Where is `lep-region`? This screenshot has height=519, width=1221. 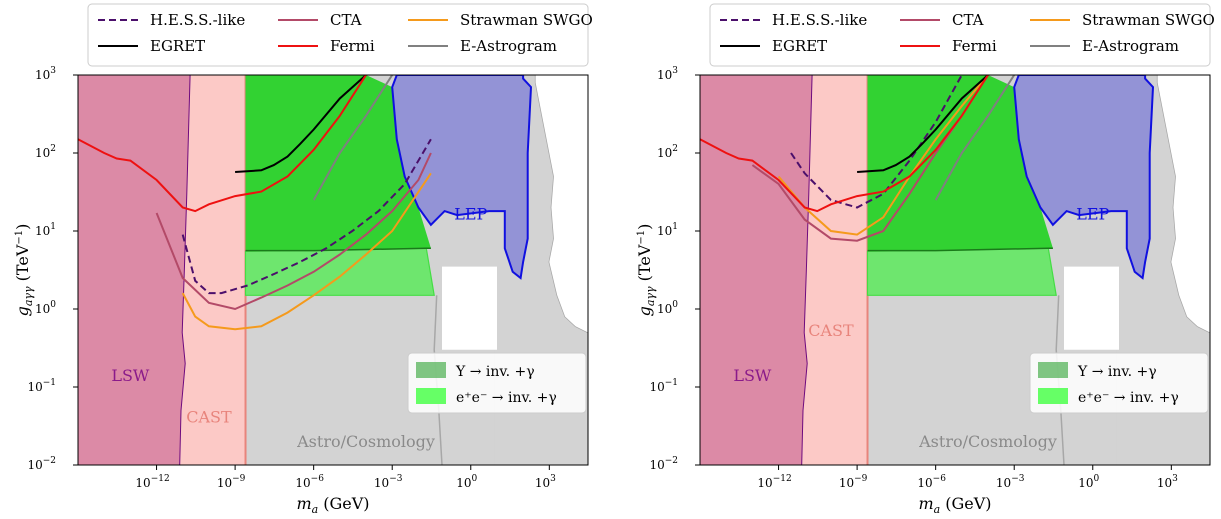 lep-region is located at coordinates (1084, 177).